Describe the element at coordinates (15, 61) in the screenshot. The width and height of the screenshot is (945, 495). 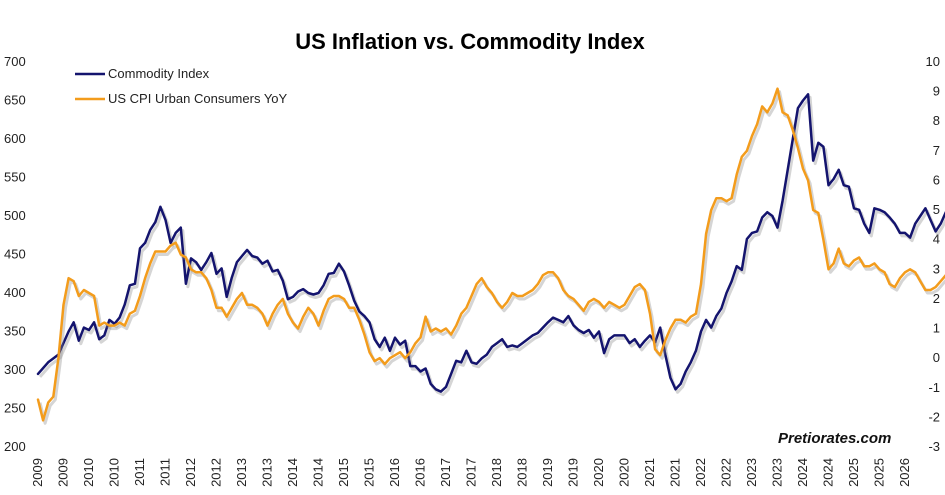
I see `left-y-tick-label: 700` at that location.